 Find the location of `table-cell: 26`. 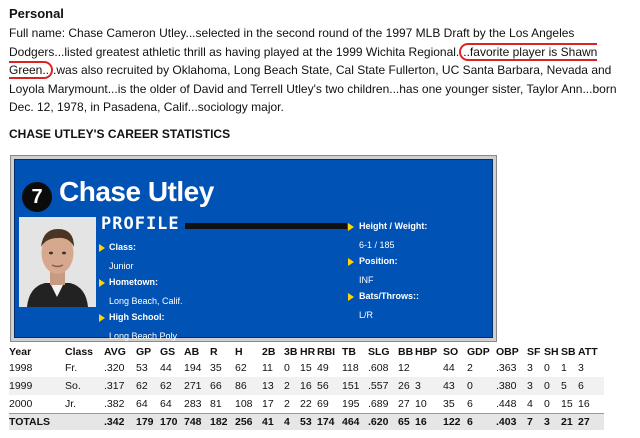

table-cell: 26 is located at coordinates (406, 386).